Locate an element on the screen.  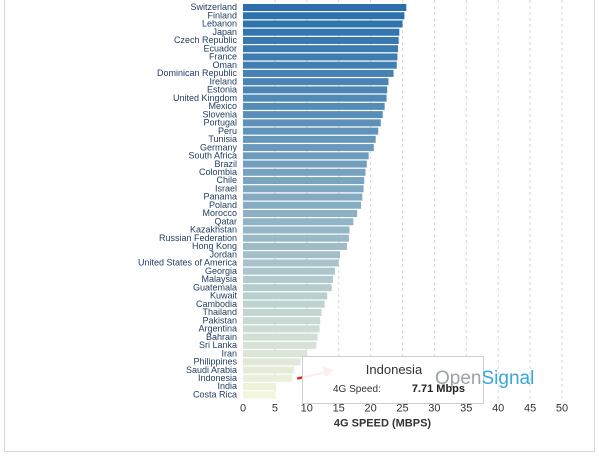
opensignal-logo: OpenSignal is located at coordinates (484, 379).